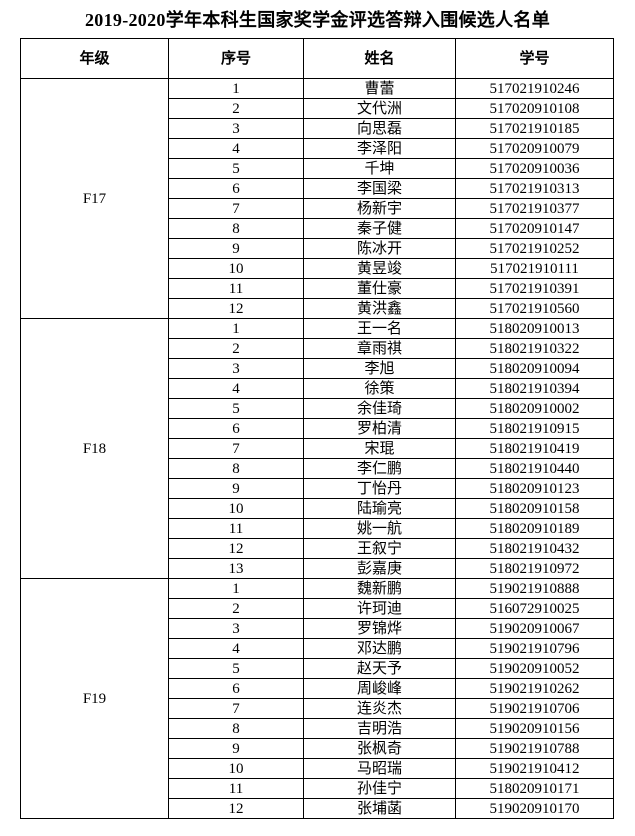 The height and width of the screenshot is (836, 635). What do you see at coordinates (534, 488) in the screenshot?
I see `student-id-cell: 518020910123` at bounding box center [534, 488].